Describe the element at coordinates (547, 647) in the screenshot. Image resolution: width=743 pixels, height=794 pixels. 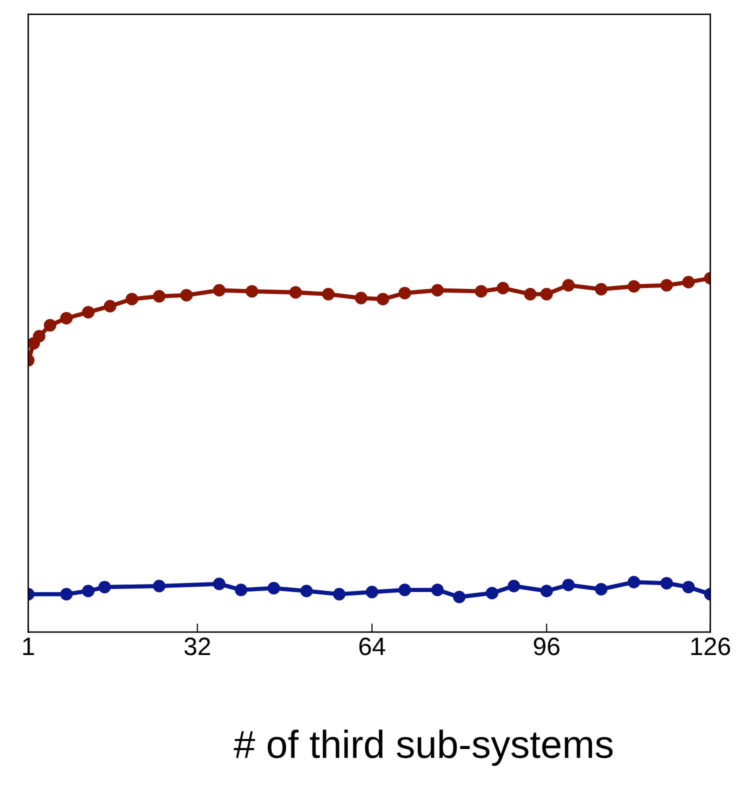
I see `x-tick-label: 96` at that location.